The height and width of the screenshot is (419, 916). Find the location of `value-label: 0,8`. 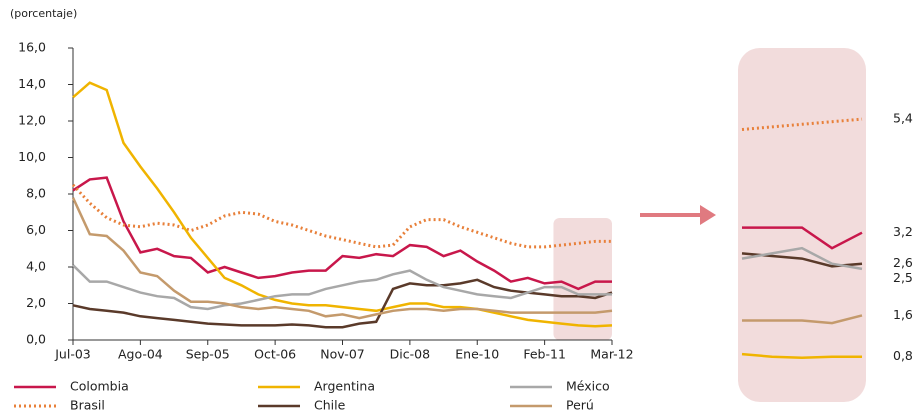

value-label: 0,8 is located at coordinates (903, 355).